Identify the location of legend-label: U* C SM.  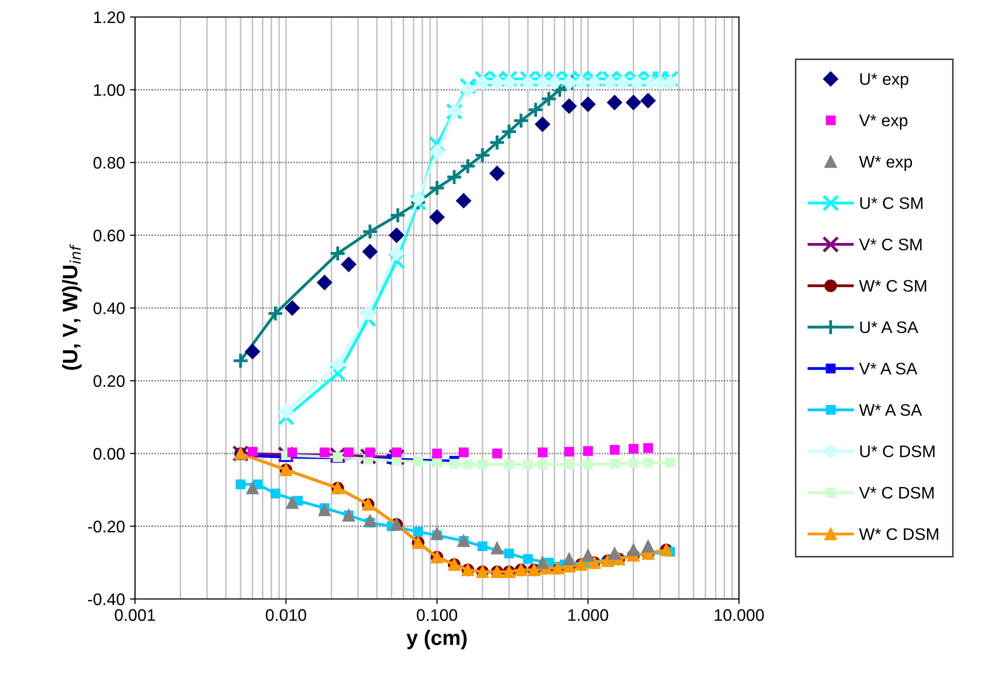
(891, 203).